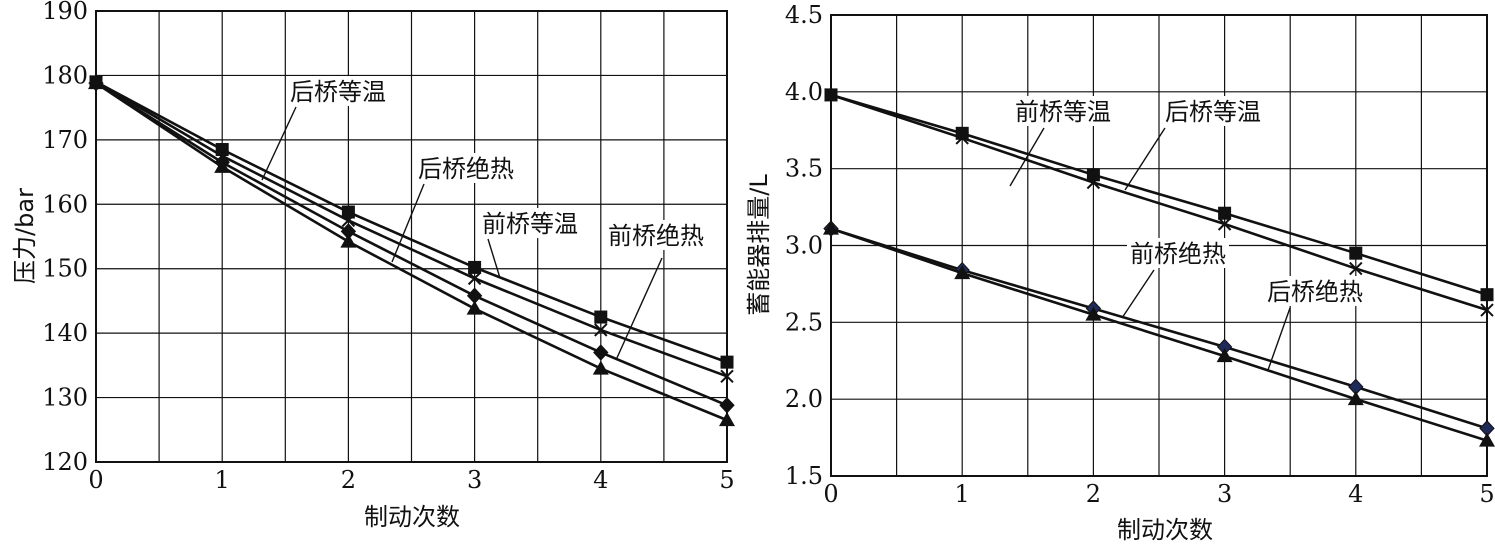  What do you see at coordinates (804, 92) in the screenshot?
I see `y-tick-label: 4.0` at bounding box center [804, 92].